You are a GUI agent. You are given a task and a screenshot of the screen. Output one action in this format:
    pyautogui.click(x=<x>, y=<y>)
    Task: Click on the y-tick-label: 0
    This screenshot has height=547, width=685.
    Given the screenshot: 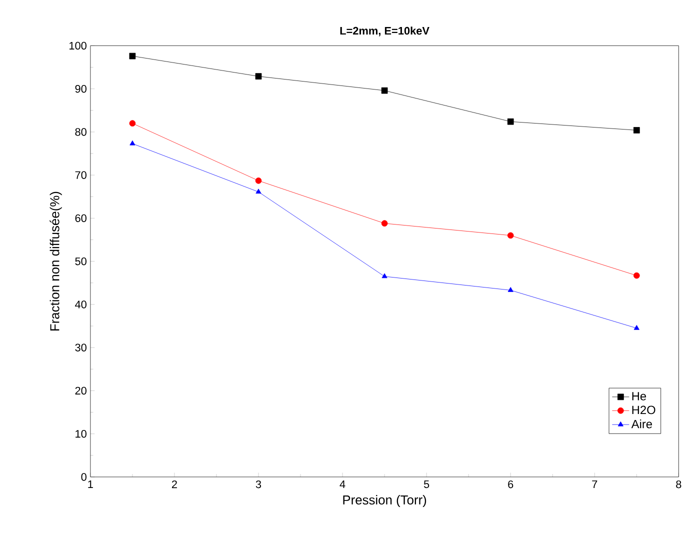 What is the action you would take?
    pyautogui.click(x=83, y=477)
    